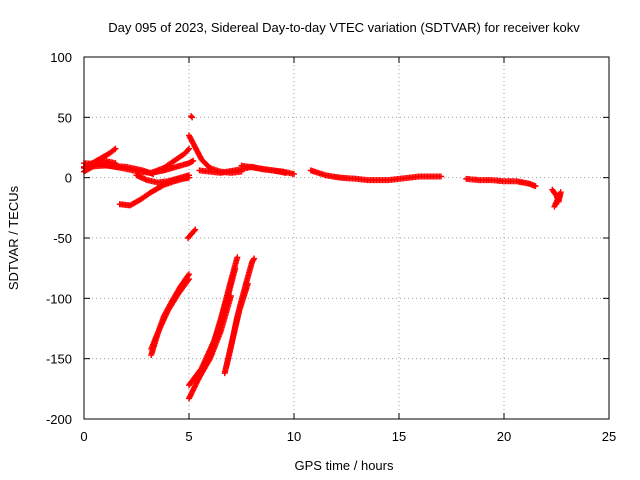 The width and height of the screenshot is (640, 480). I want to click on y-axis-label: SDTVAR / TECUs, so click(13, 237).